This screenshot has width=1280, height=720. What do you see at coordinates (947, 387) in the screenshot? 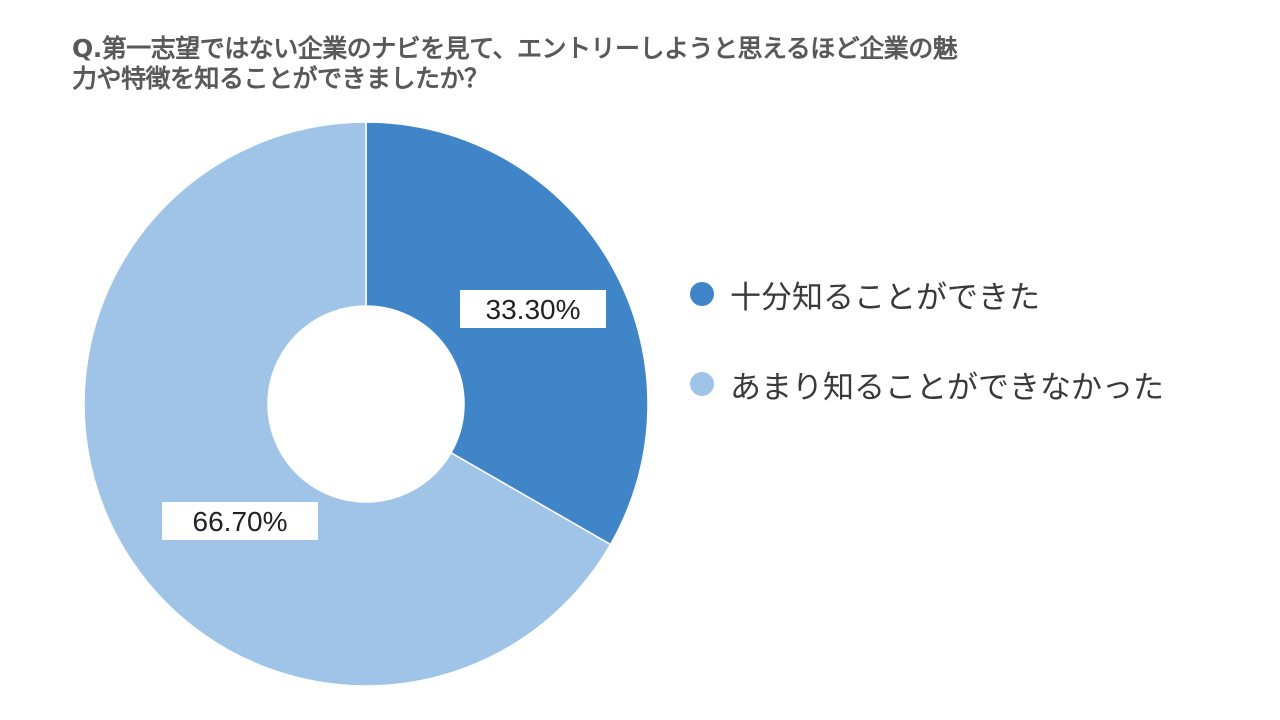
I see `legend-label-not-enough: あまり知ることができなかった` at bounding box center [947, 387].